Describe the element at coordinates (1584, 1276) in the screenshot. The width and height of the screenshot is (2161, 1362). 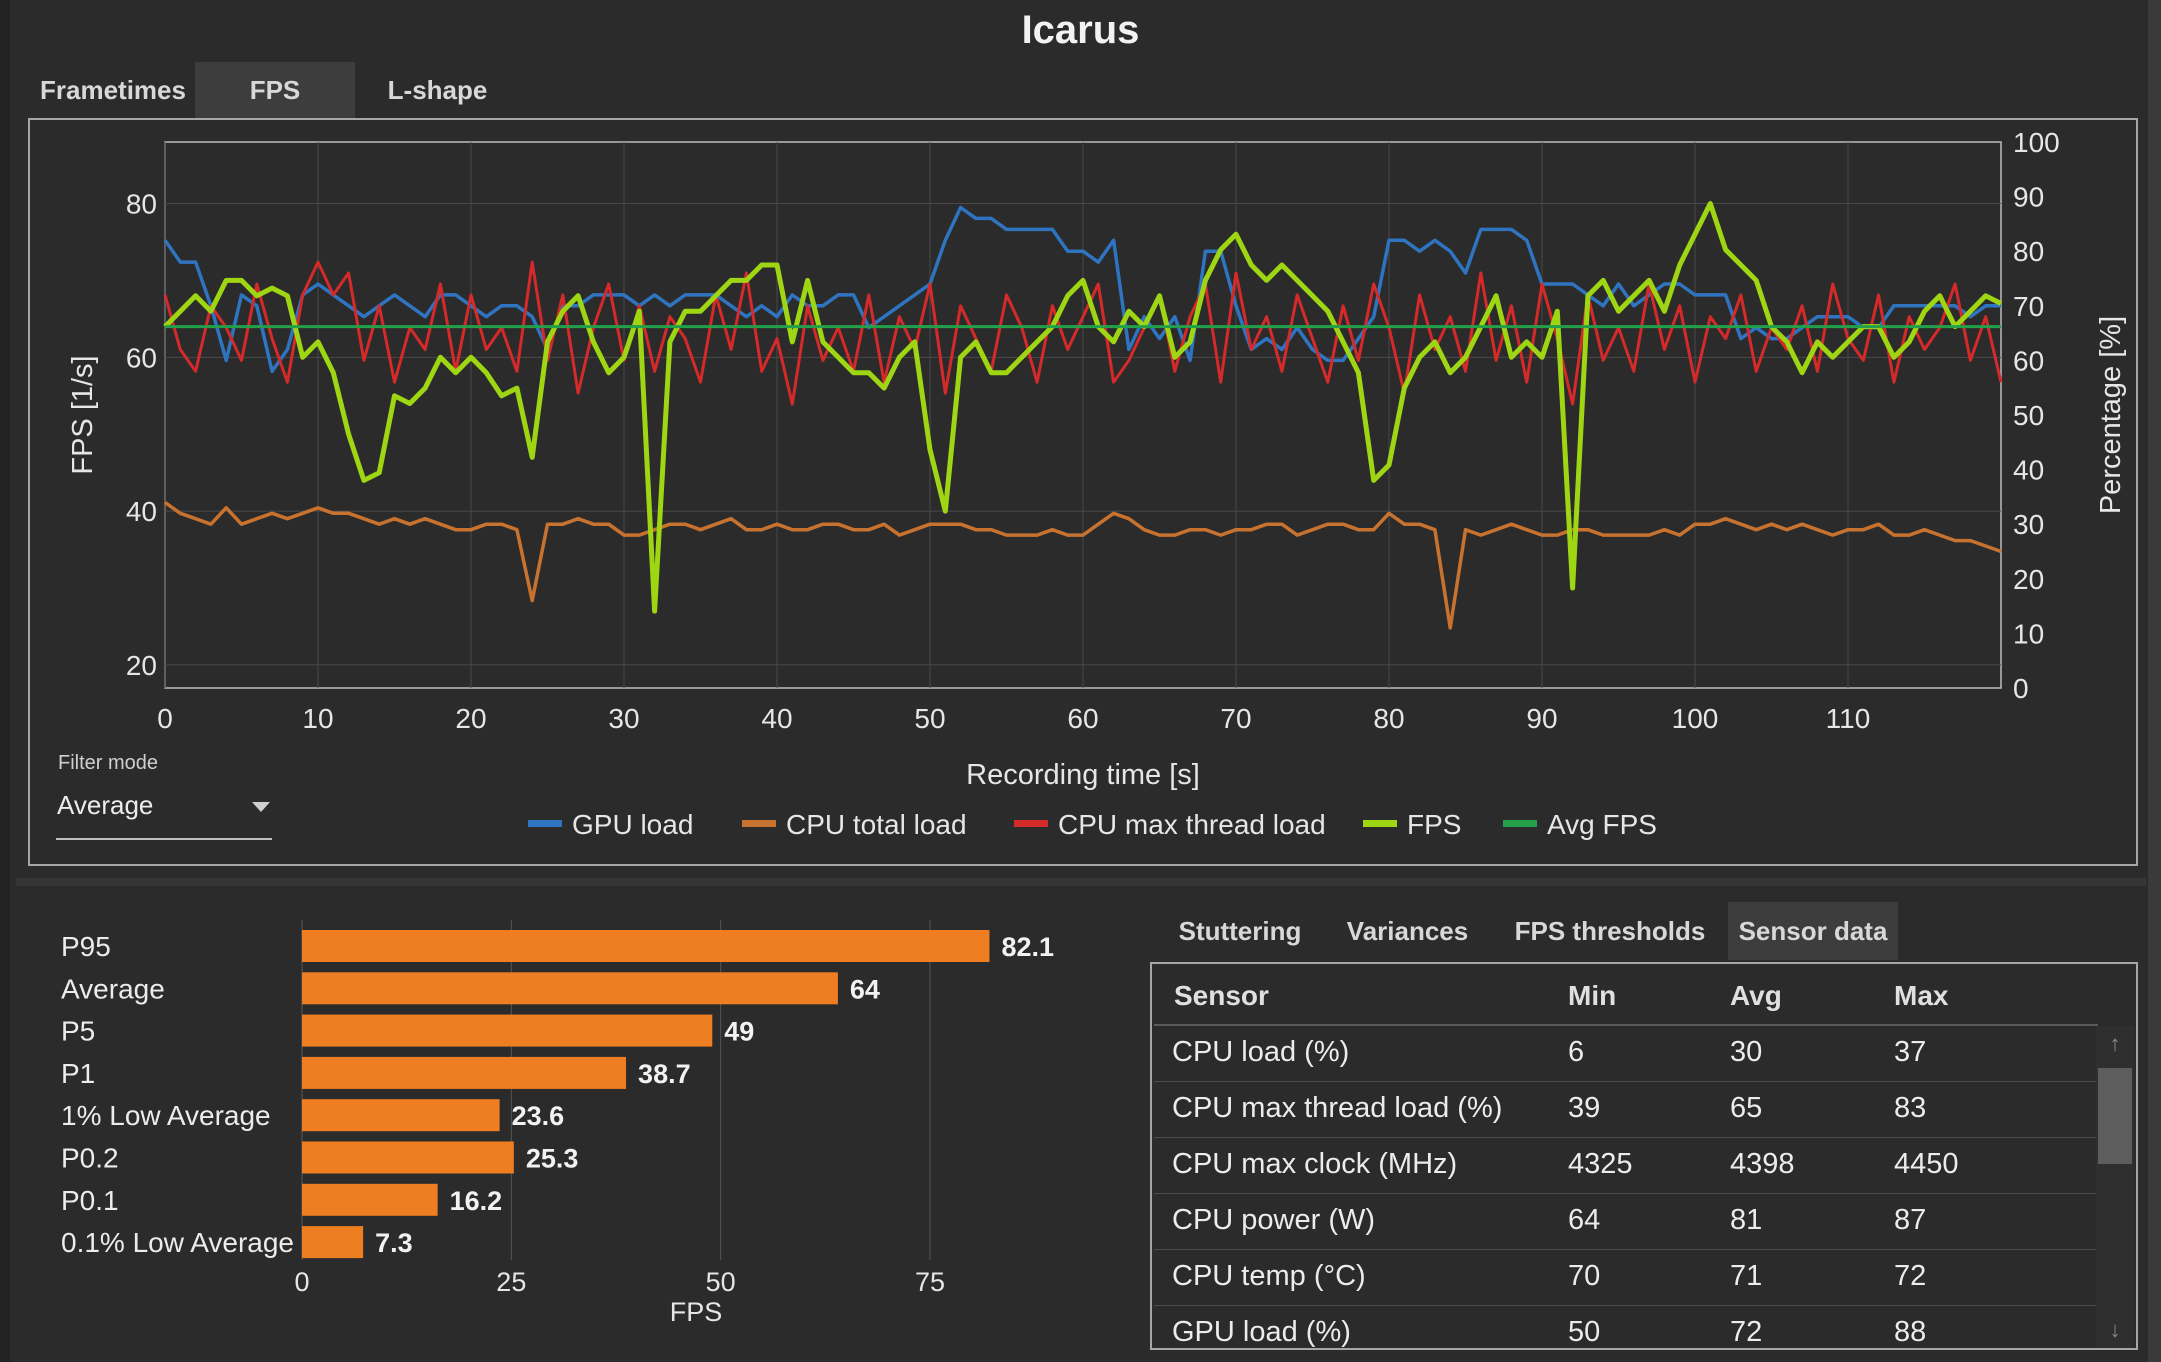
I see `min-cell: 70` at that location.